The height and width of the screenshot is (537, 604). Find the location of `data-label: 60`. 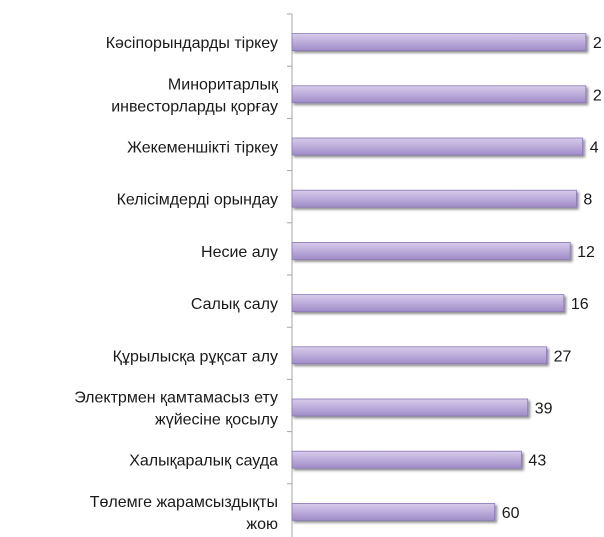

data-label: 60 is located at coordinates (511, 513).